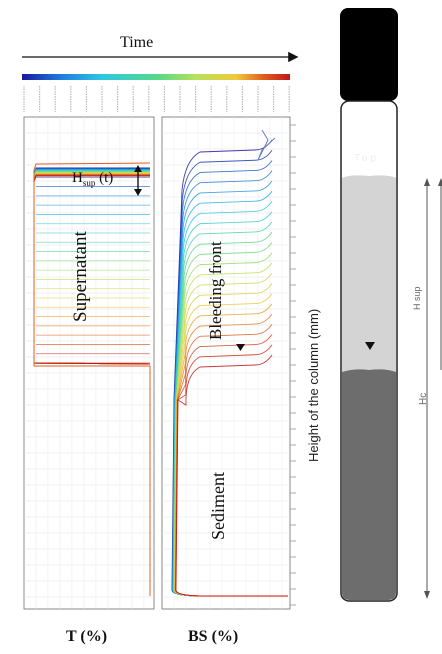  What do you see at coordinates (240, 347) in the screenshot?
I see `bleeding-front-arrow` at bounding box center [240, 347].